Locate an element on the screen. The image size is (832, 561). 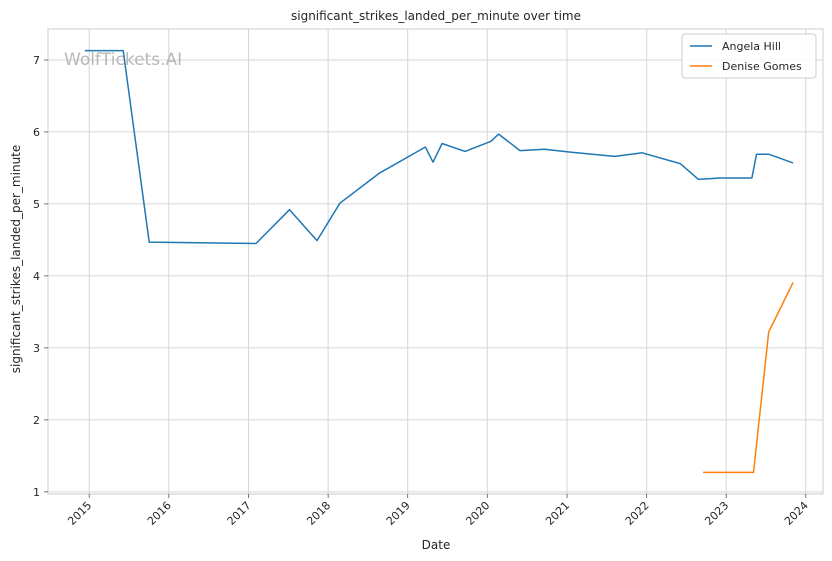
legend-label: Angela Hill is located at coordinates (751, 46).